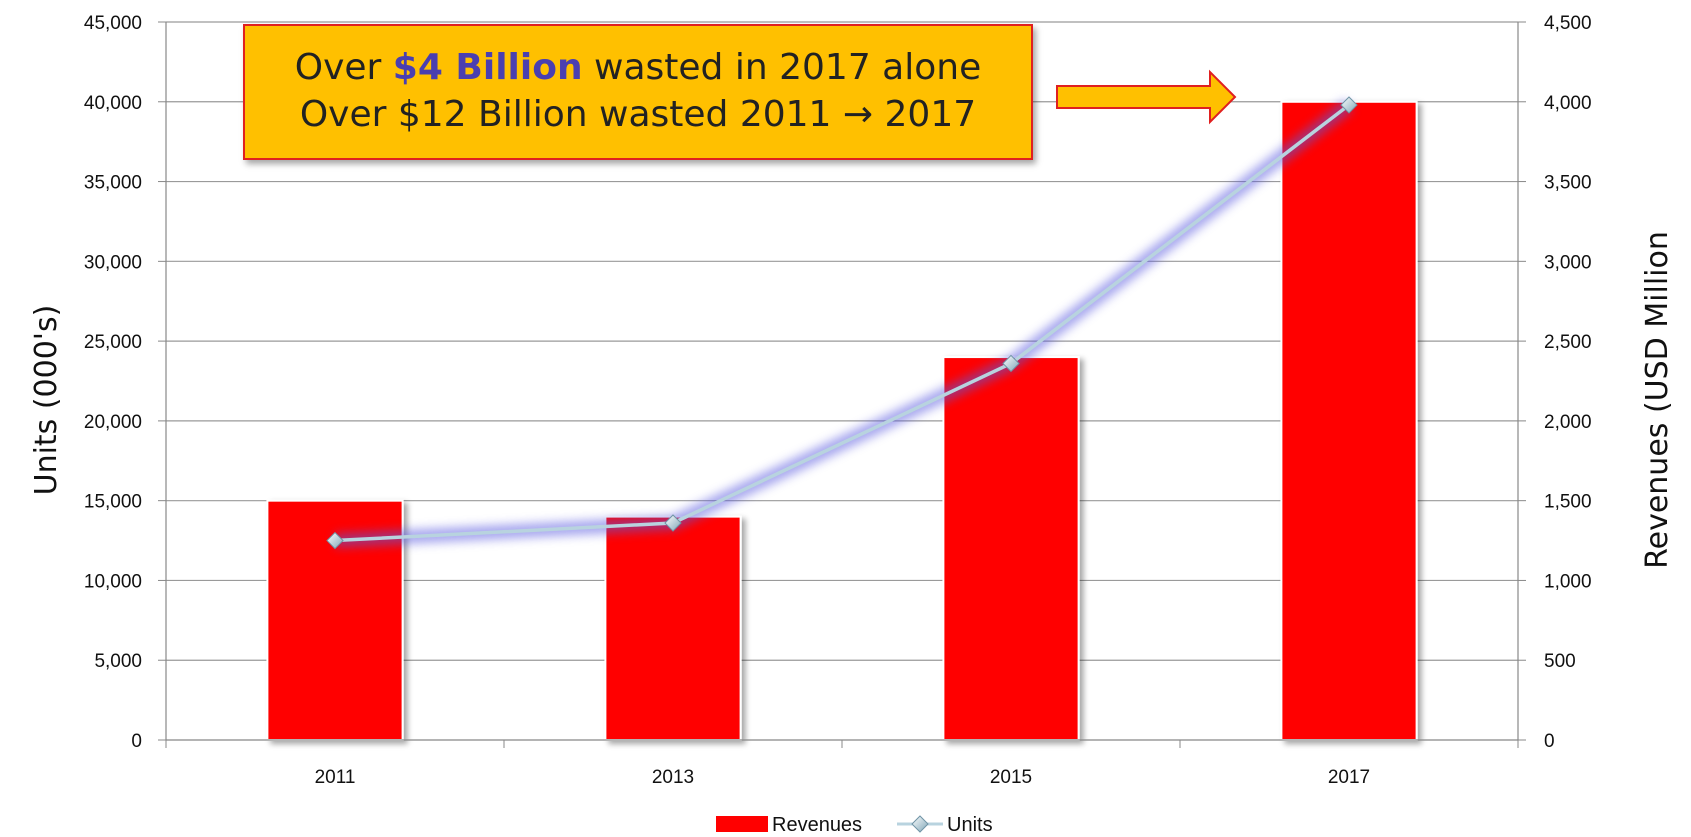 This screenshot has height=837, width=1691. I want to click on legend-swatch-revenues, so click(742, 824).